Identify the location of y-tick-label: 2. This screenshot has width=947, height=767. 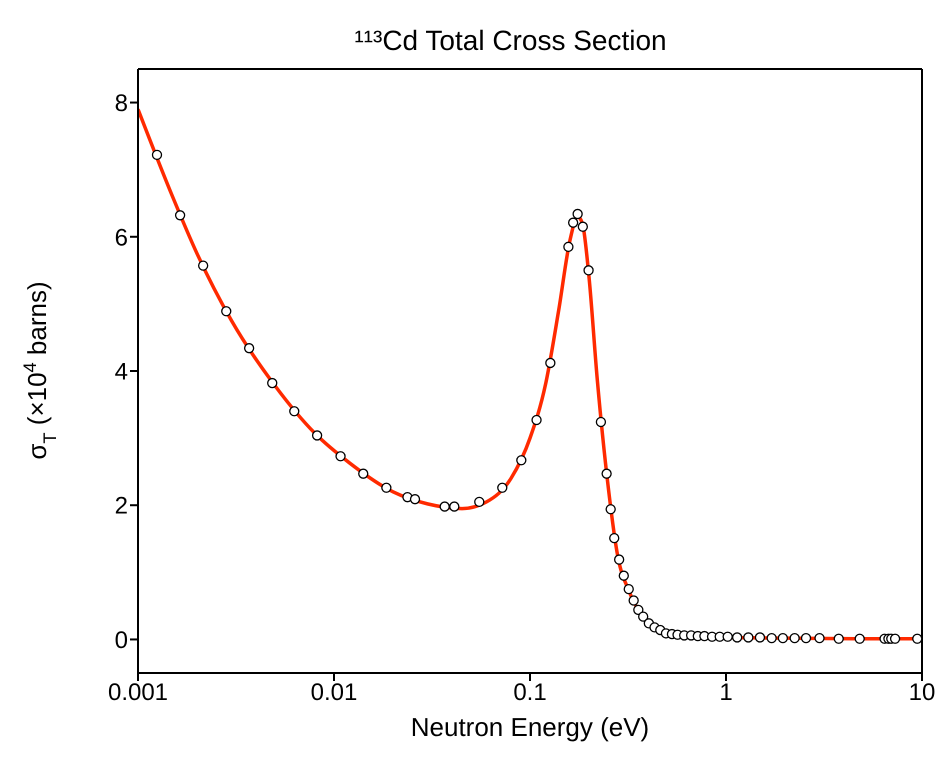
(121, 506).